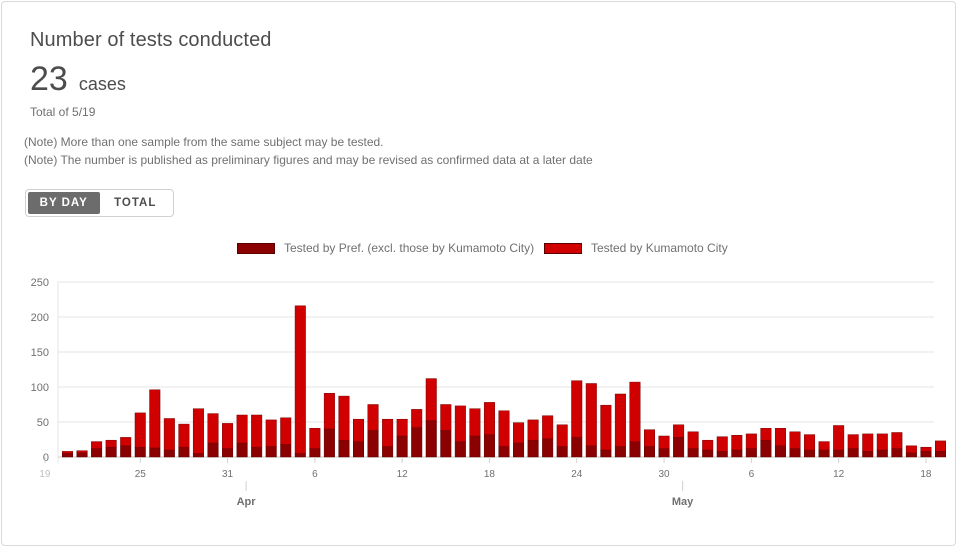 Image resolution: width=959 pixels, height=546 pixels. I want to click on case-count: 23, so click(49, 79).